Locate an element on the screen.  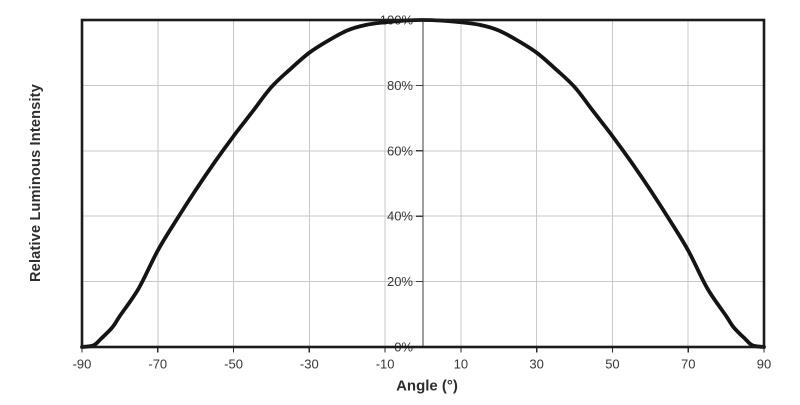
y-axis-title: Relative Luminous Intensity is located at coordinates (36, 183).